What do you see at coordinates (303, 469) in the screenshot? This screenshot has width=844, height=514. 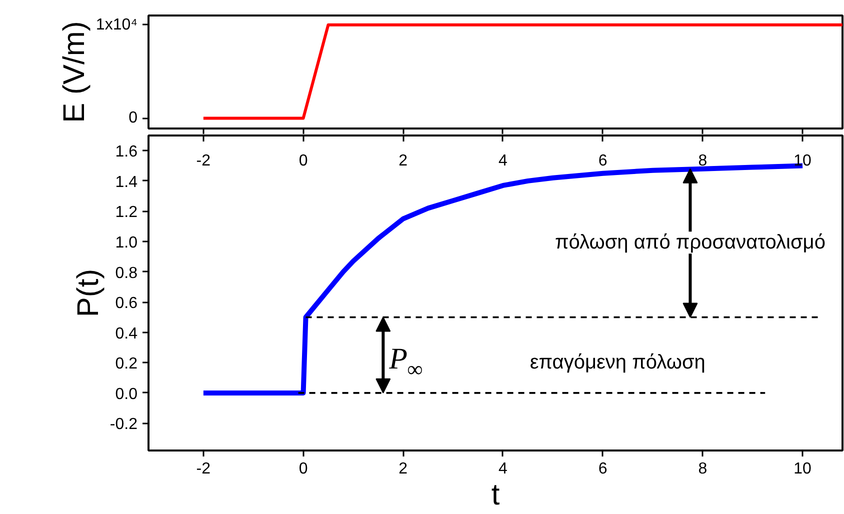 I see `x2-tick-label: 0` at bounding box center [303, 469].